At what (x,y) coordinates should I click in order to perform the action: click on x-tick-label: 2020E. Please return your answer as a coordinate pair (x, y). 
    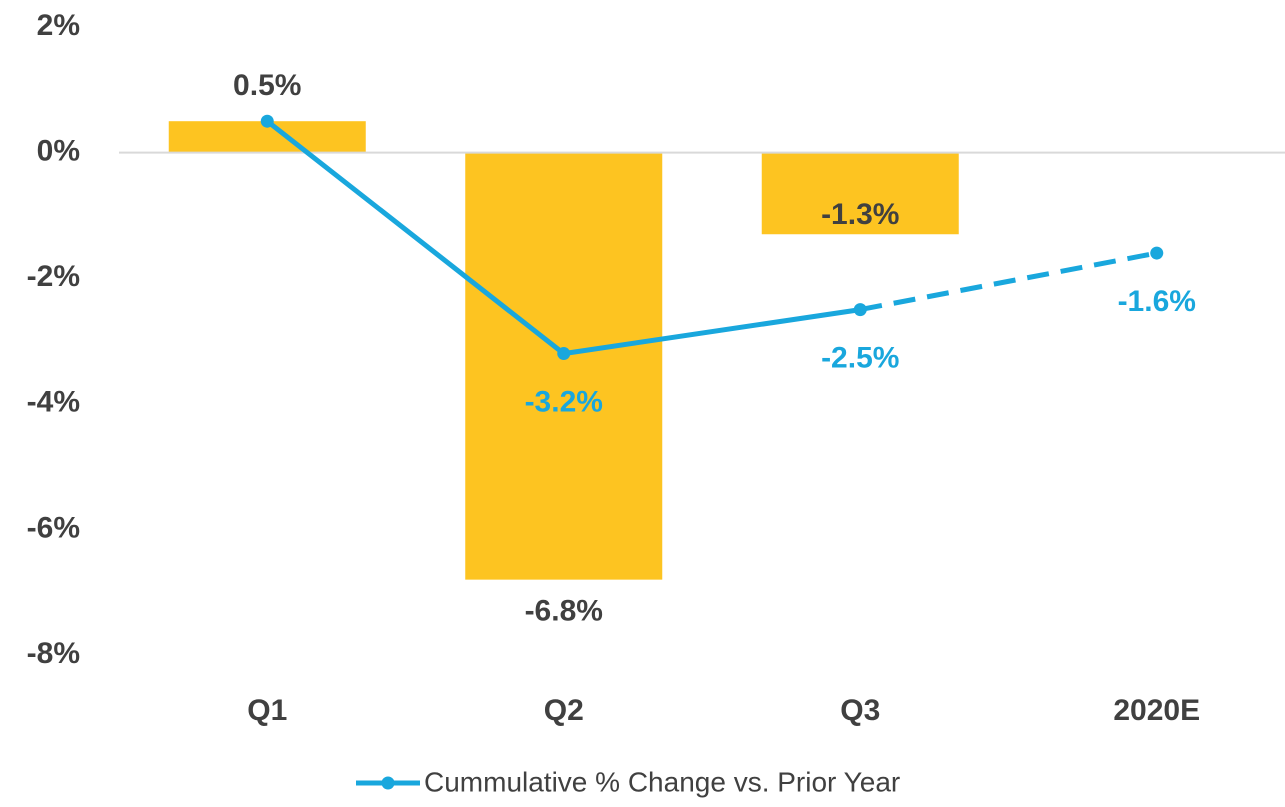
    Looking at the image, I should click on (1156, 710).